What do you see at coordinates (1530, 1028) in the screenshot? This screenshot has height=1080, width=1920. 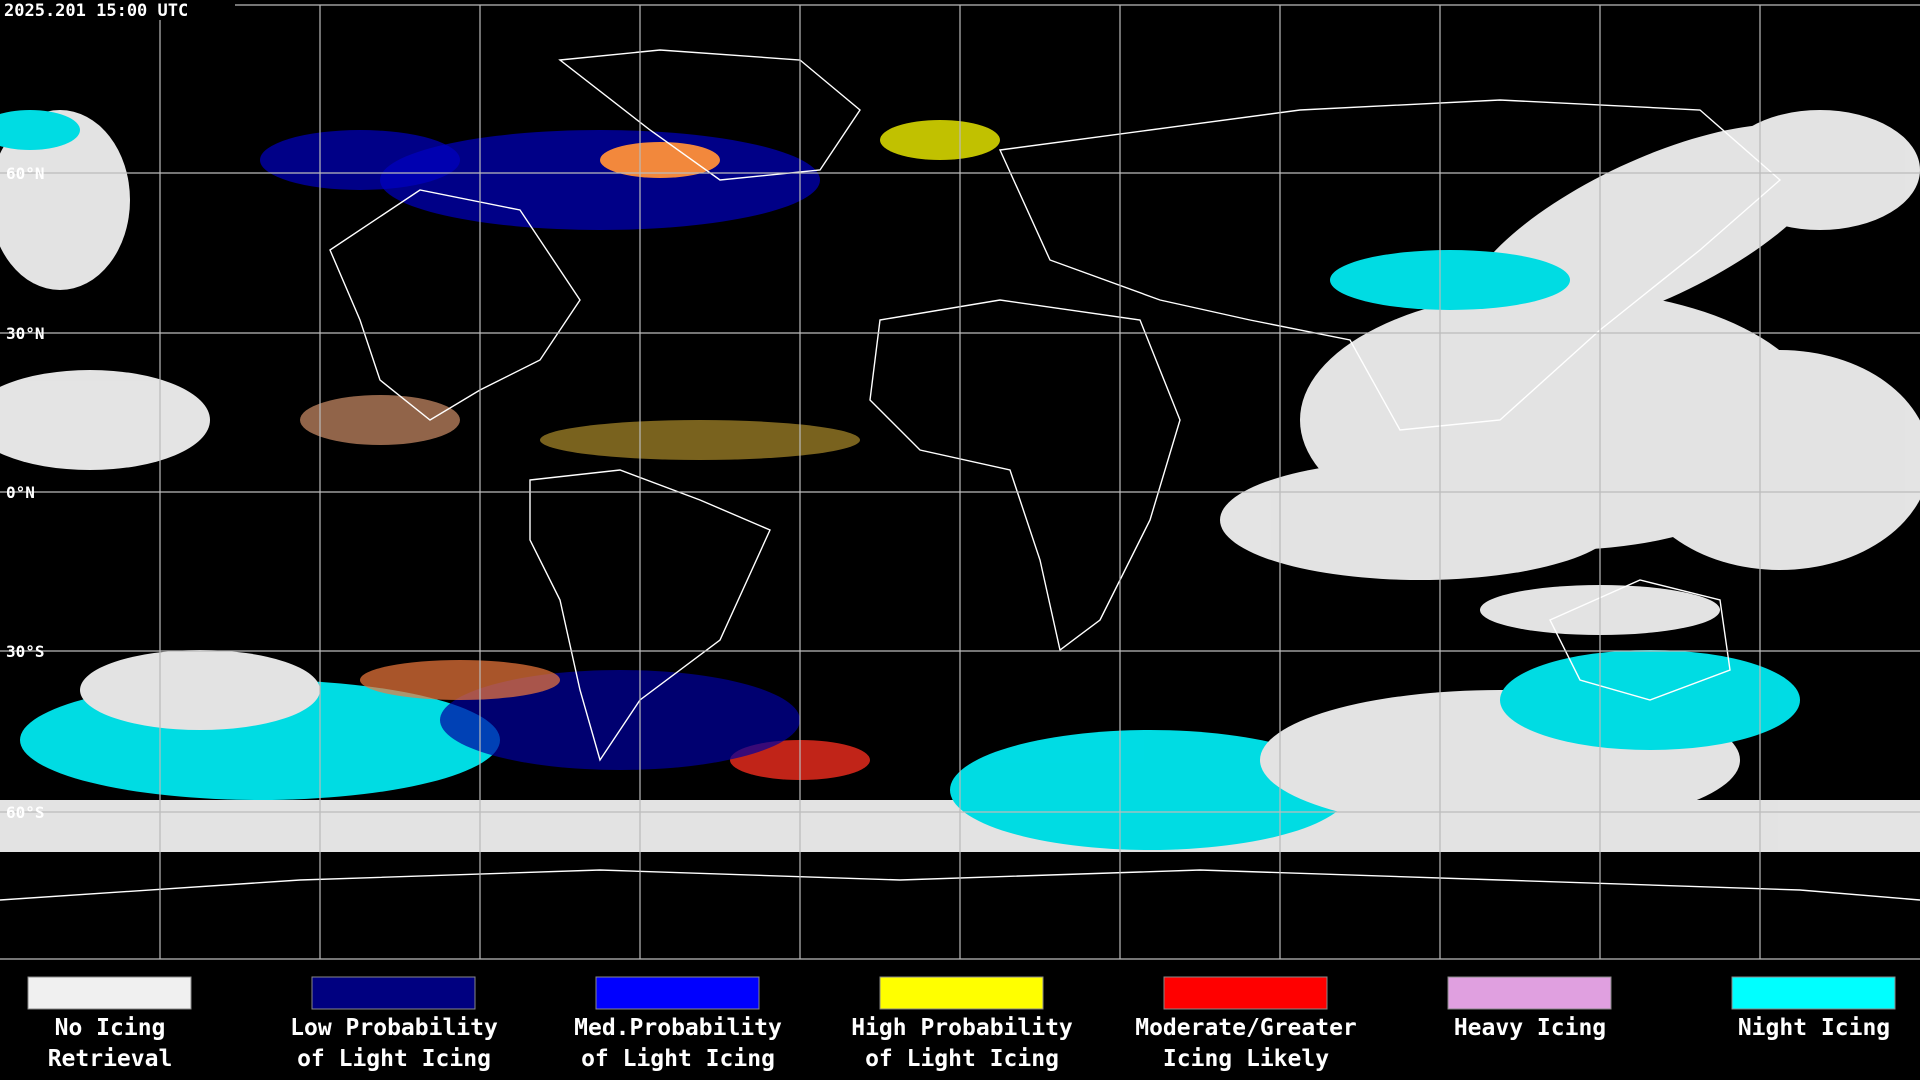 I see `legend-label: Heavy Icing` at bounding box center [1530, 1028].